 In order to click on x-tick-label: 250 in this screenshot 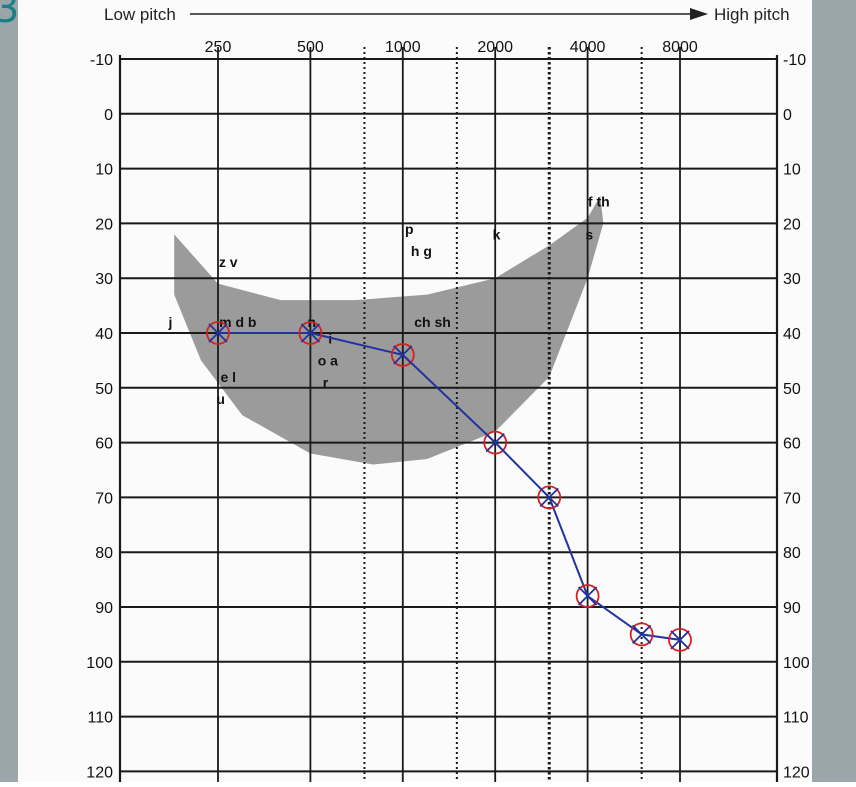, I will do `click(218, 47)`.